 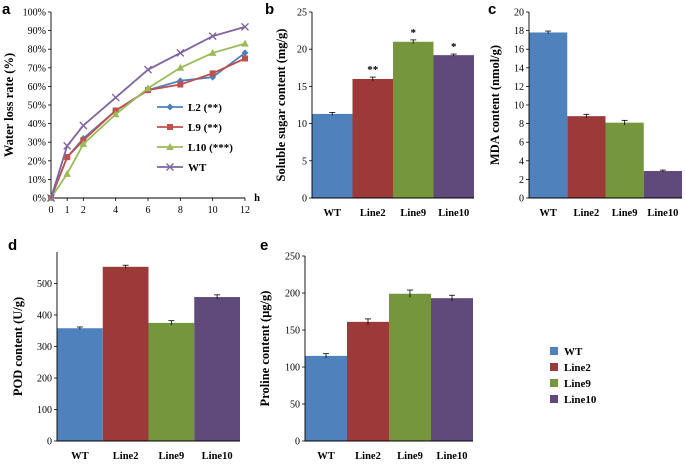 What do you see at coordinates (302, 13) in the screenshot?
I see `y-tick-label: 25` at bounding box center [302, 13].